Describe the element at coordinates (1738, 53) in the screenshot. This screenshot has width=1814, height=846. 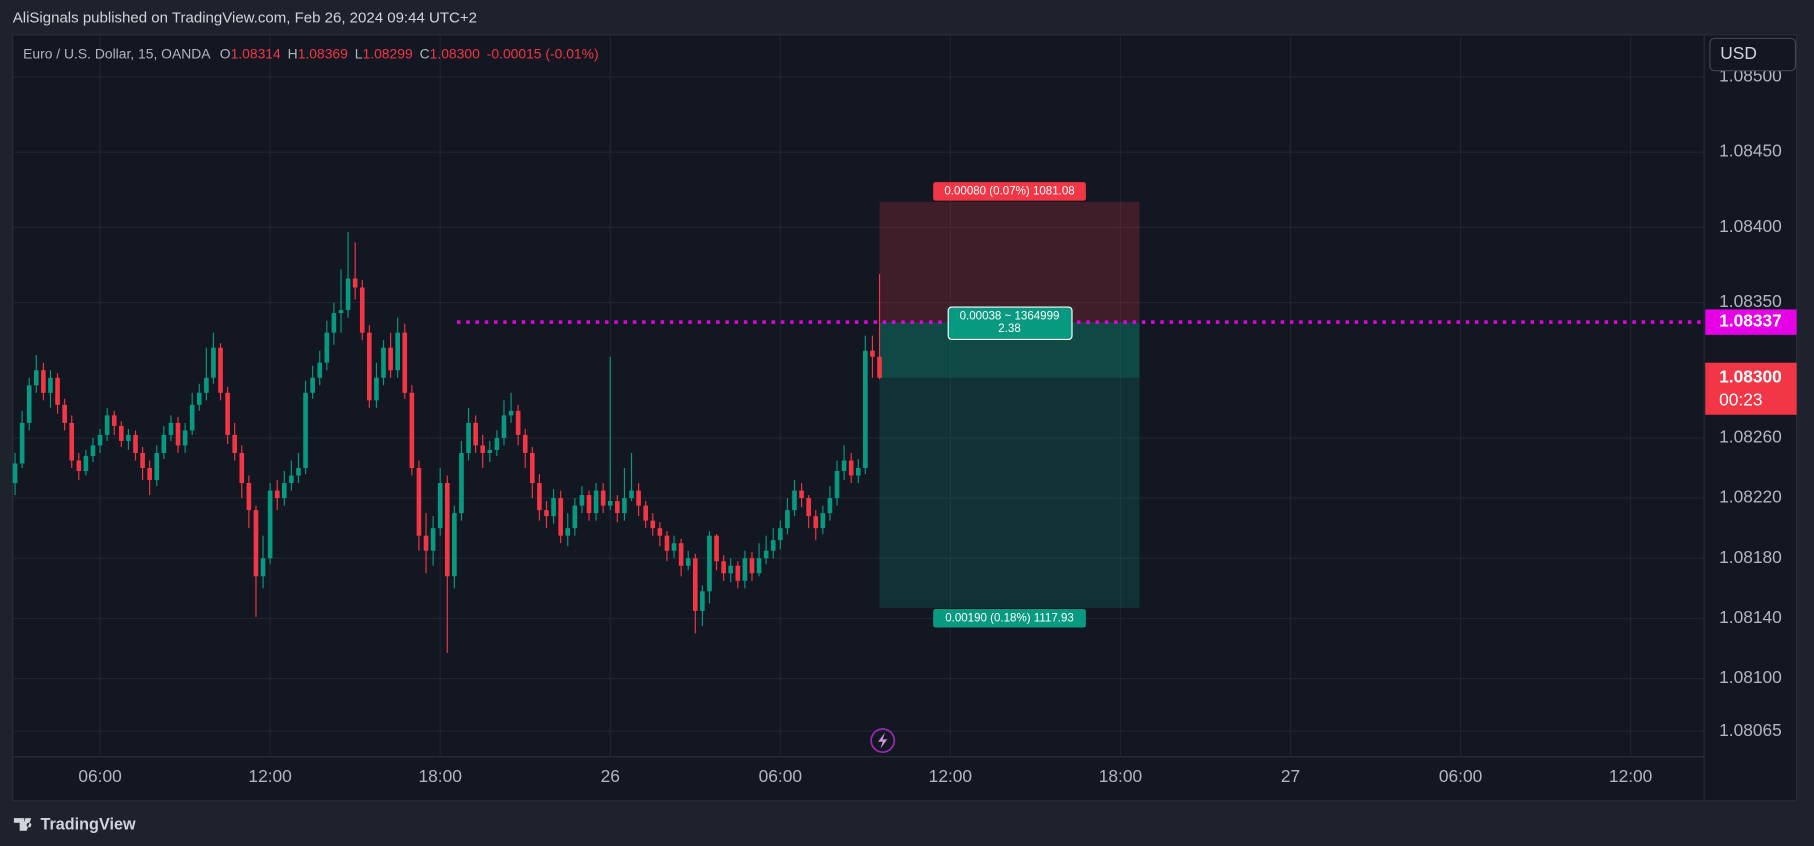
I see `currency: USD` at that location.